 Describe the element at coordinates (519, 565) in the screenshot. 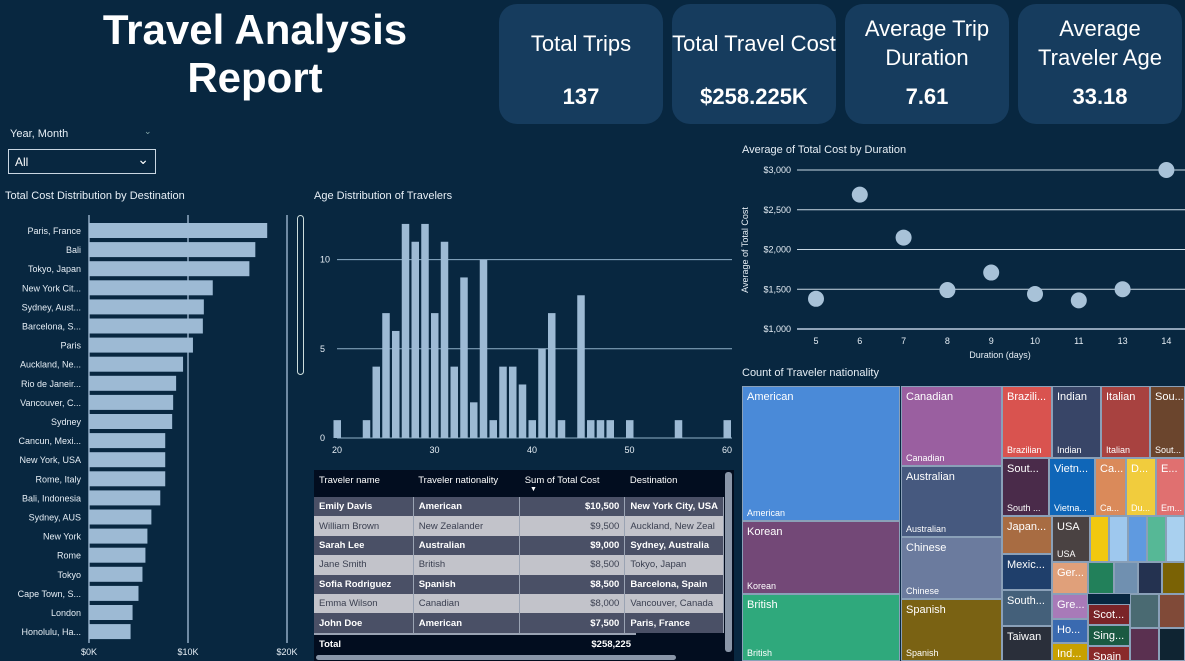

I see `table-row: Jane Smith British $8,500 Tokyo, Japan` at that location.